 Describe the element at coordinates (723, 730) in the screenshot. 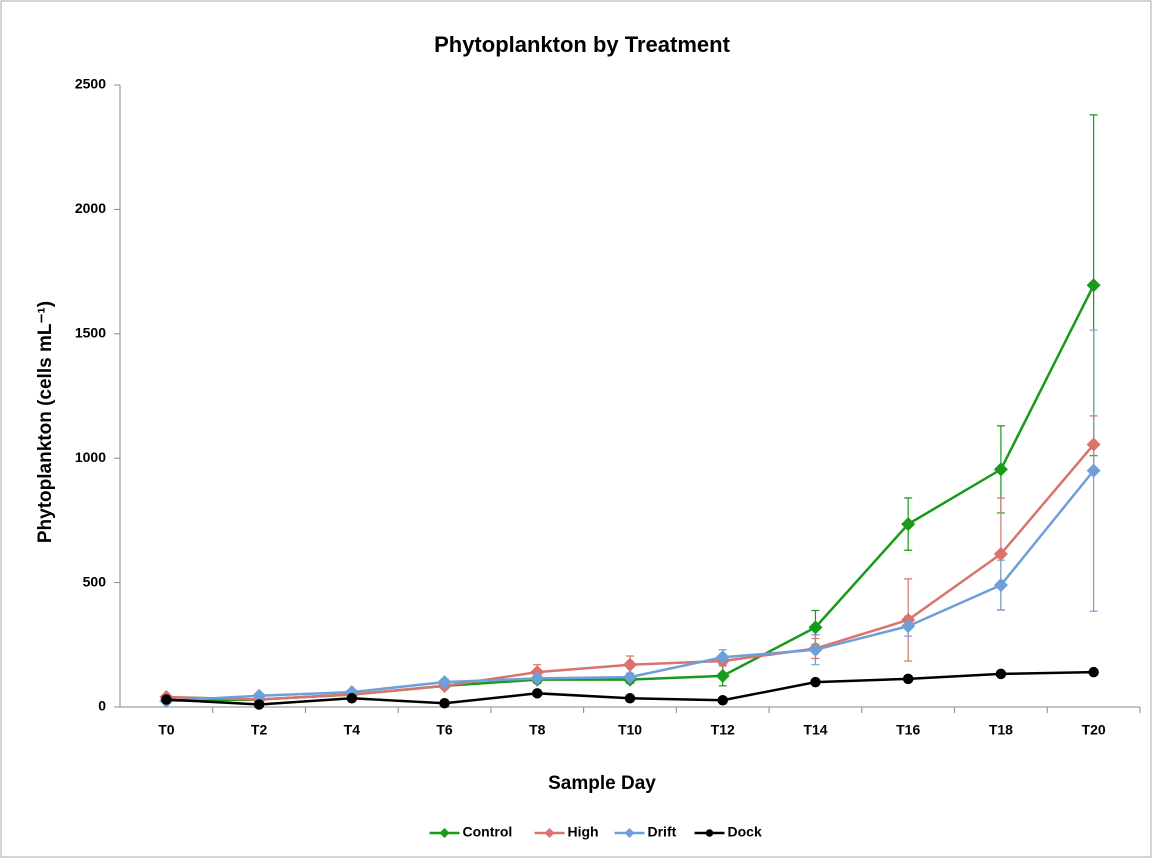

I see `x-tick-label: T12` at that location.